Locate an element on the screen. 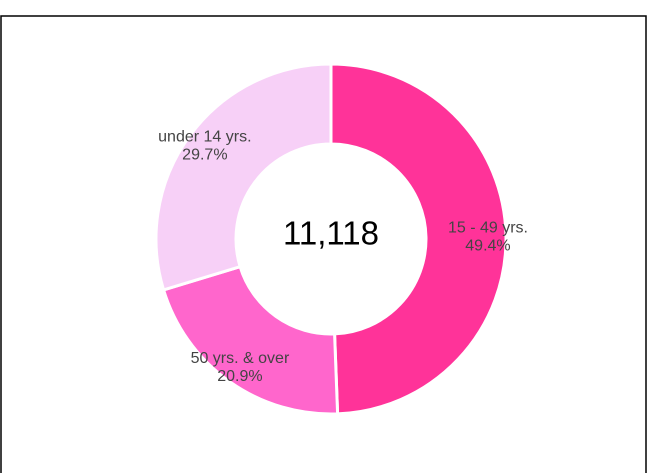  slice-label: 15 - 49 yrs. is located at coordinates (488, 227).